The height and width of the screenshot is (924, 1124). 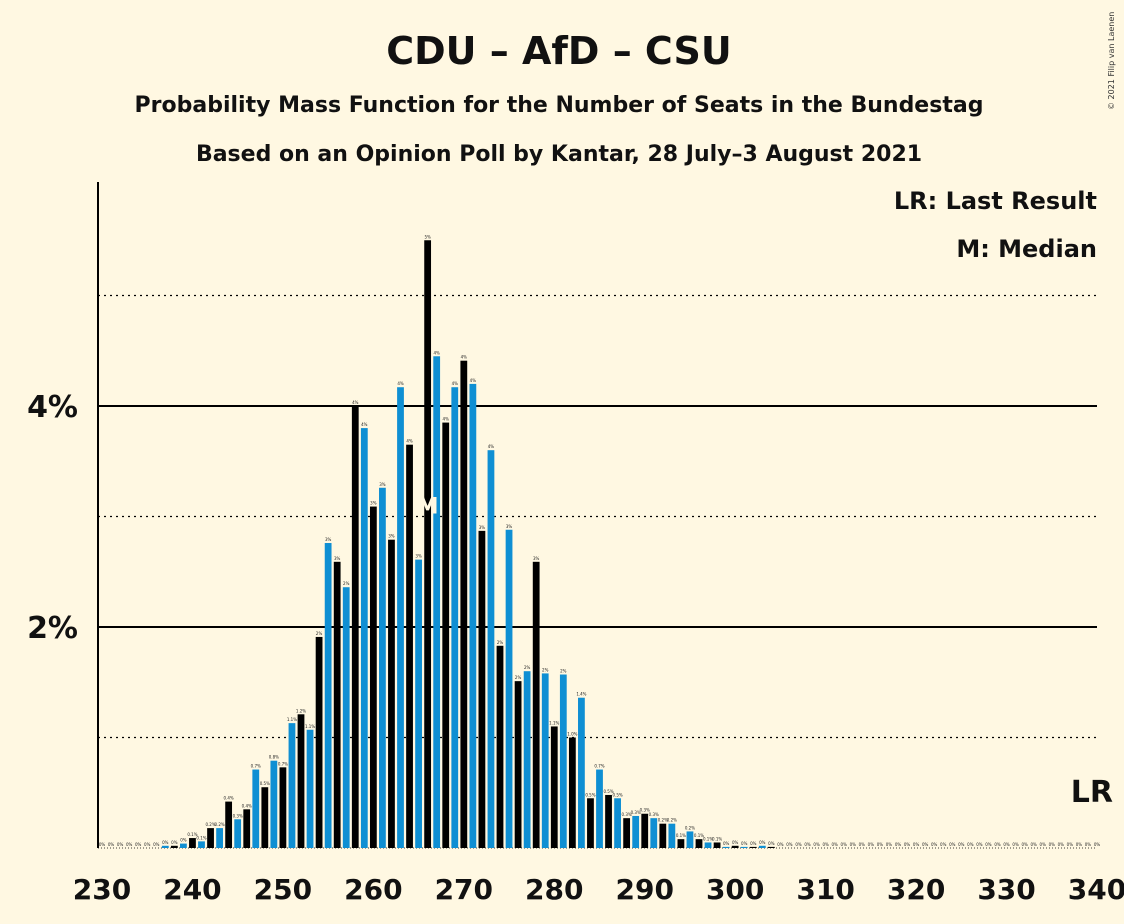 I want to click on x-tick-260: 260, so click(x=373, y=889).